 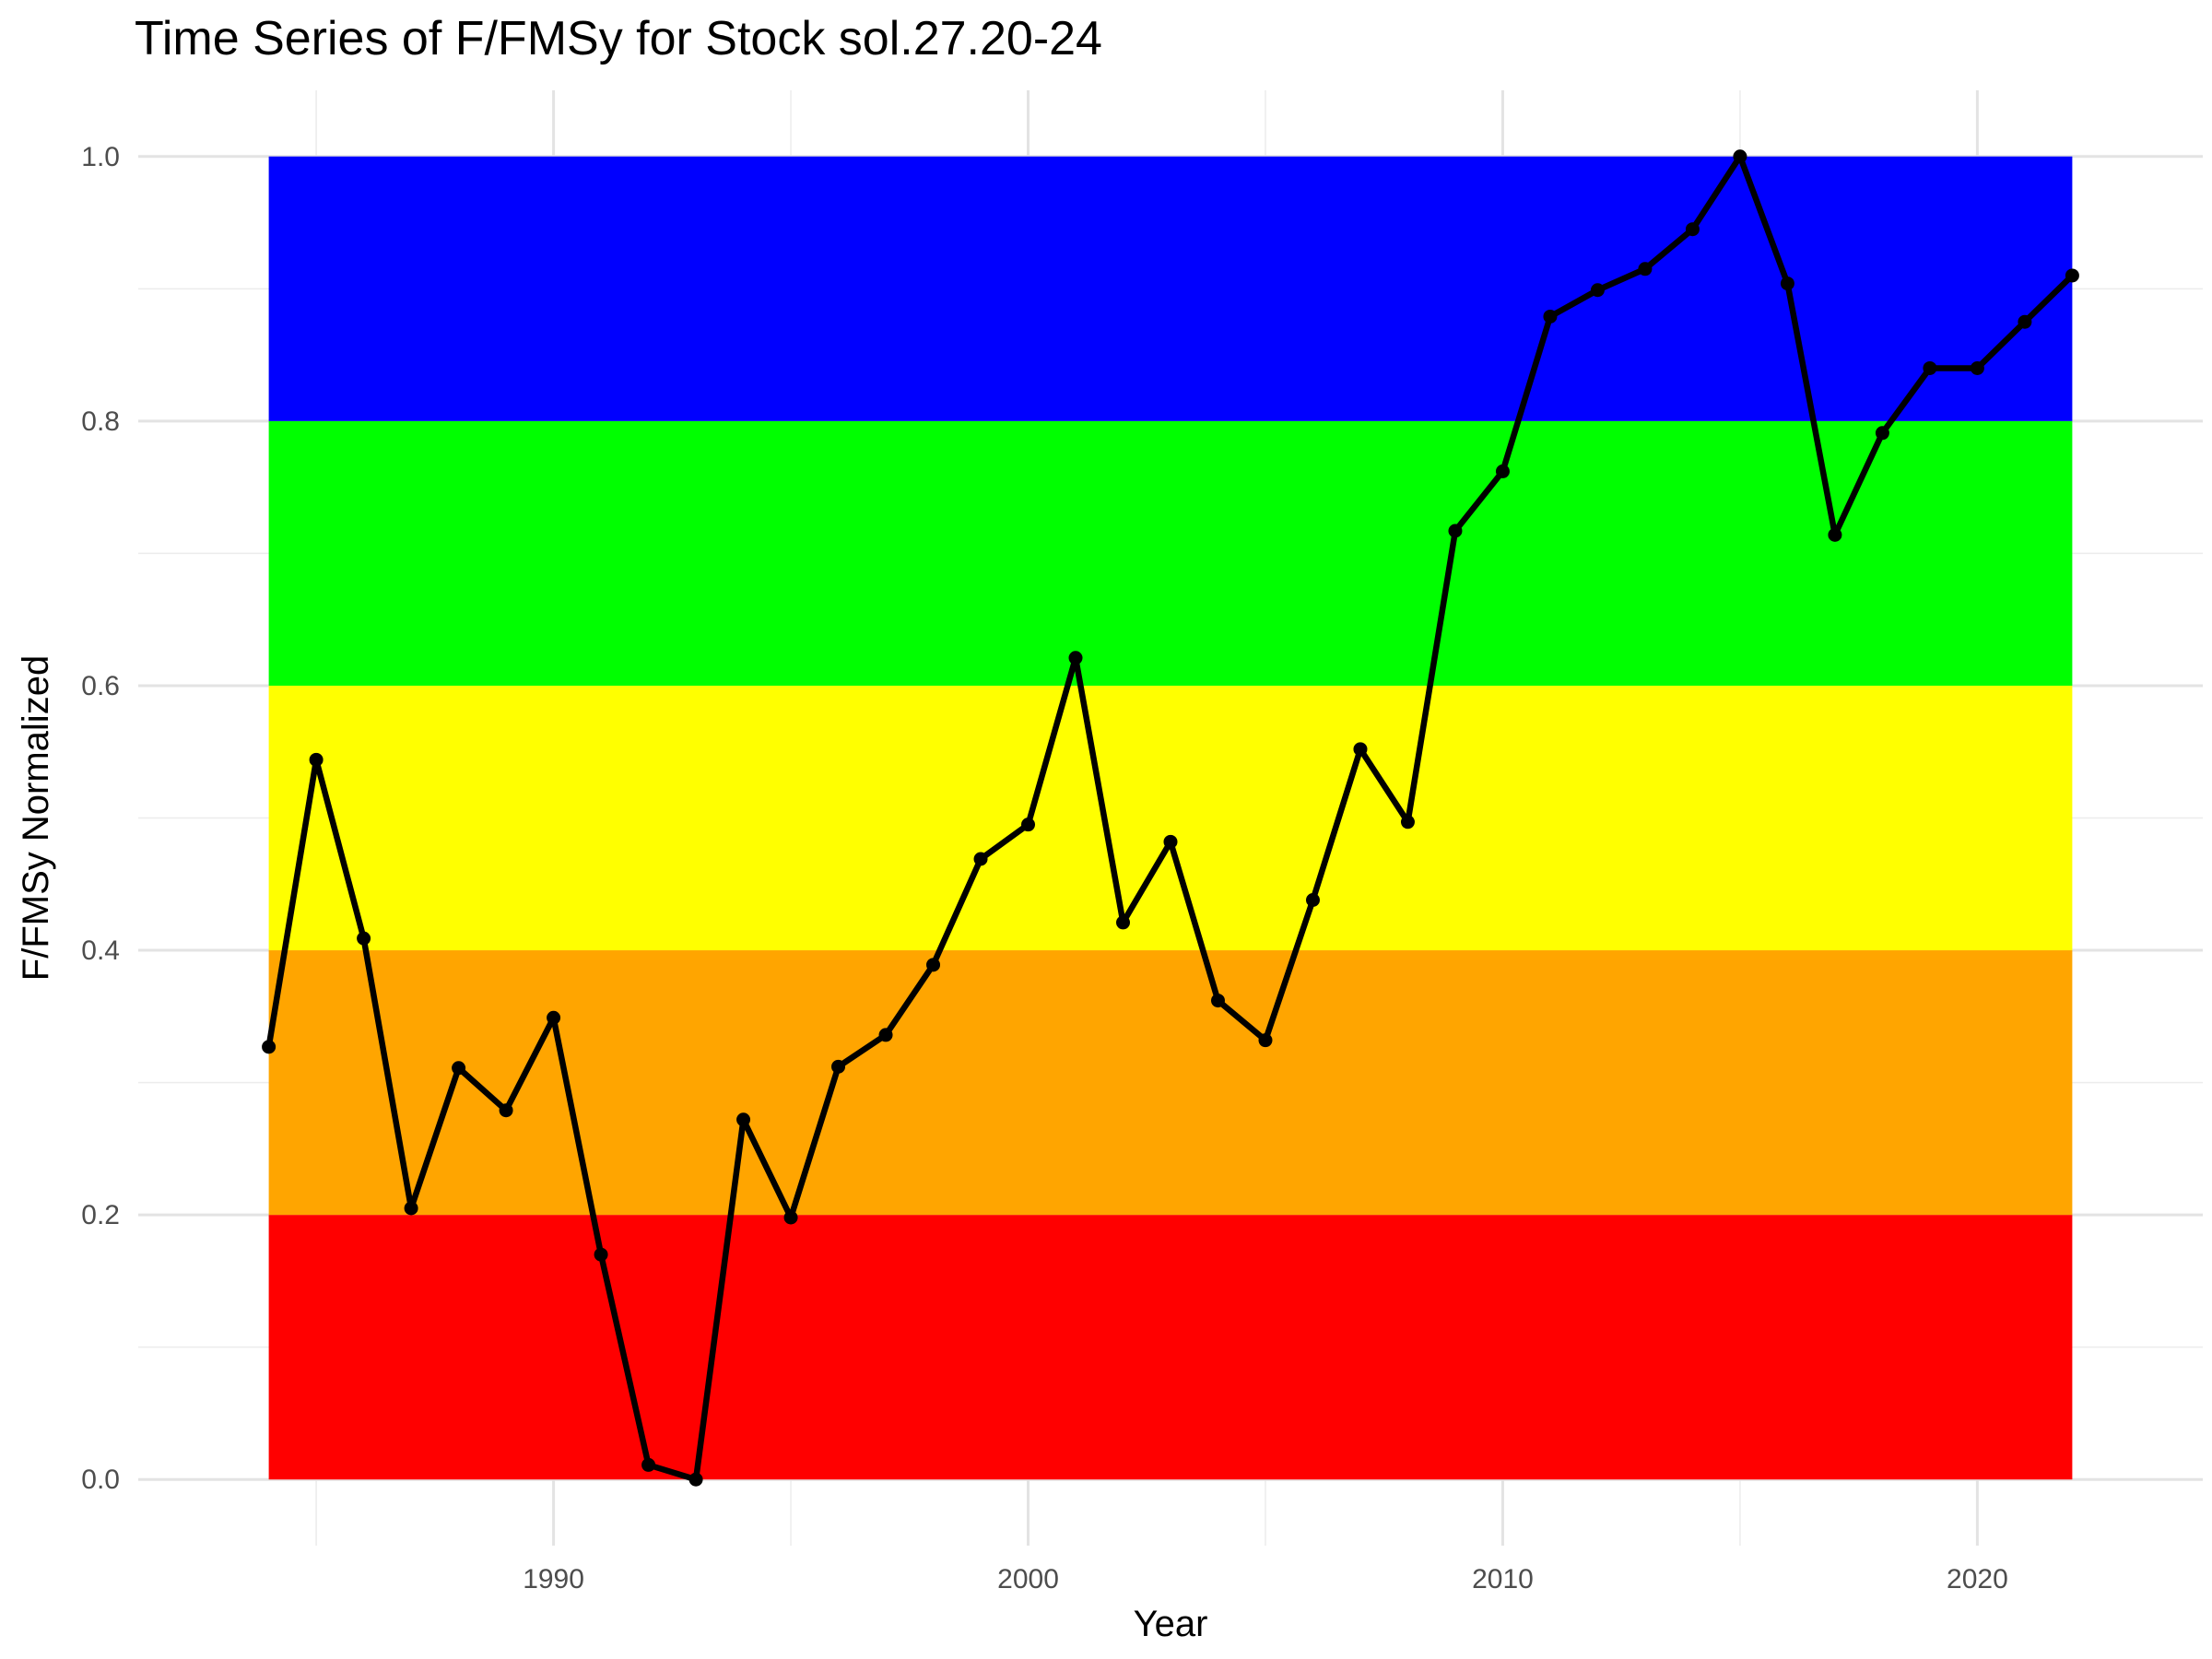 I want to click on x-tick-label: 1990, so click(x=553, y=1579).